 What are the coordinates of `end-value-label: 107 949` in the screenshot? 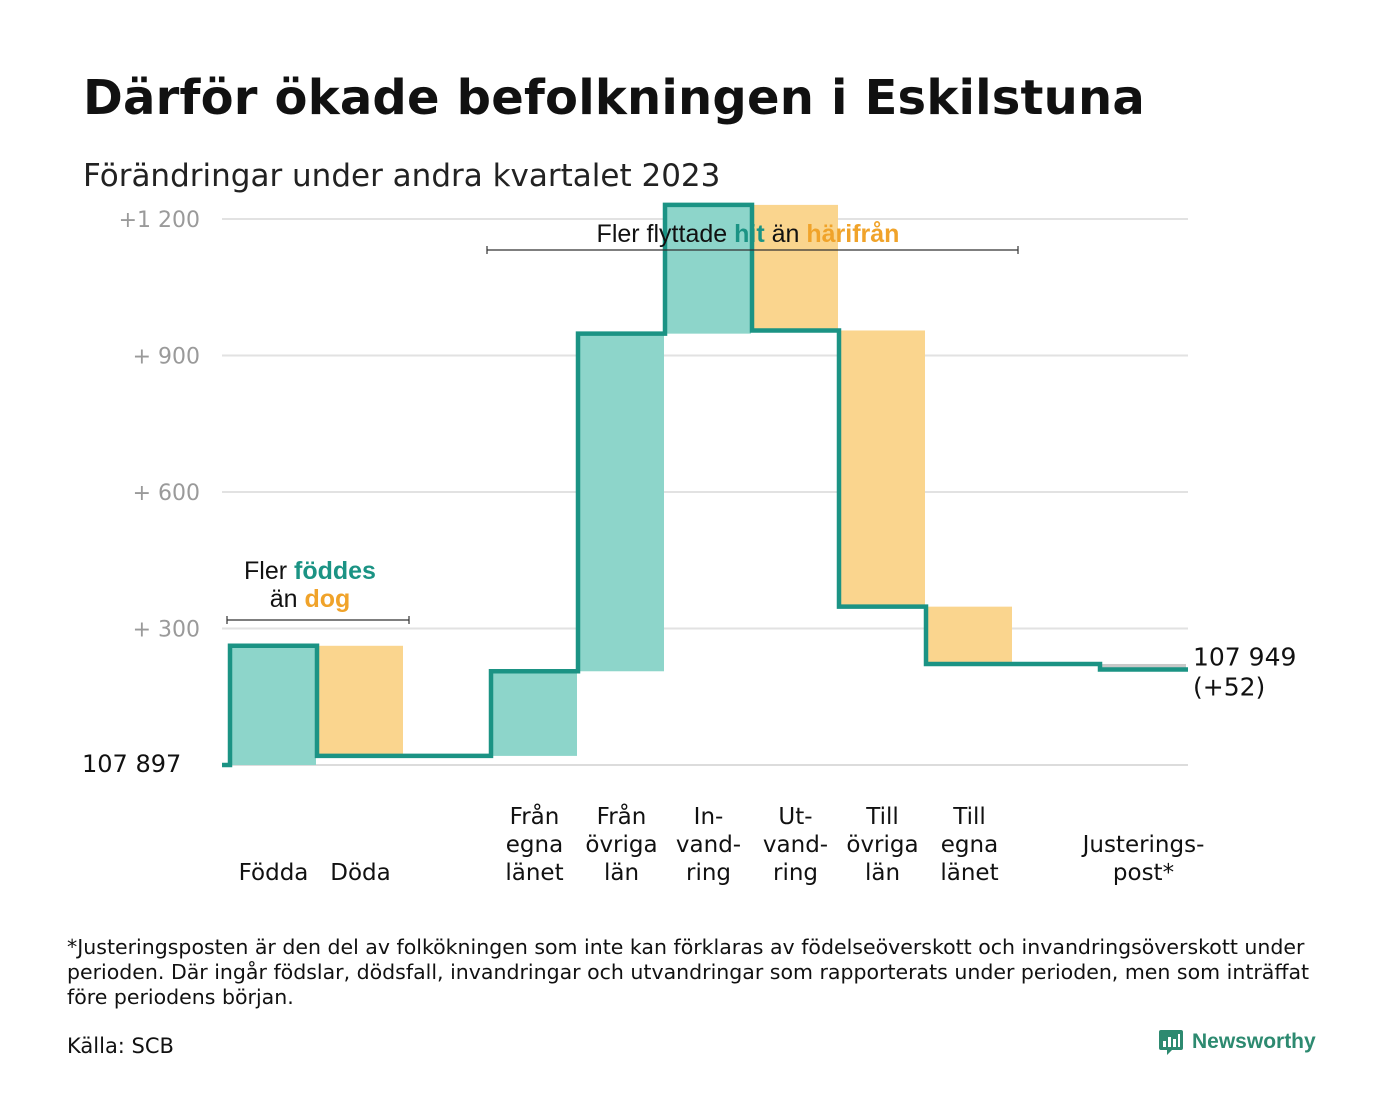 It's located at (1244, 656).